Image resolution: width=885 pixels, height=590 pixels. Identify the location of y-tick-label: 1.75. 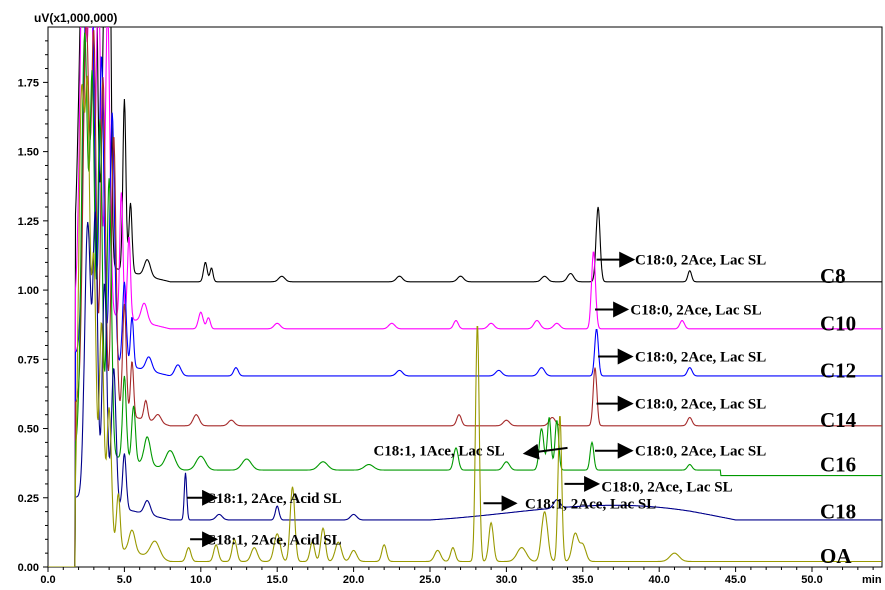
(28, 83).